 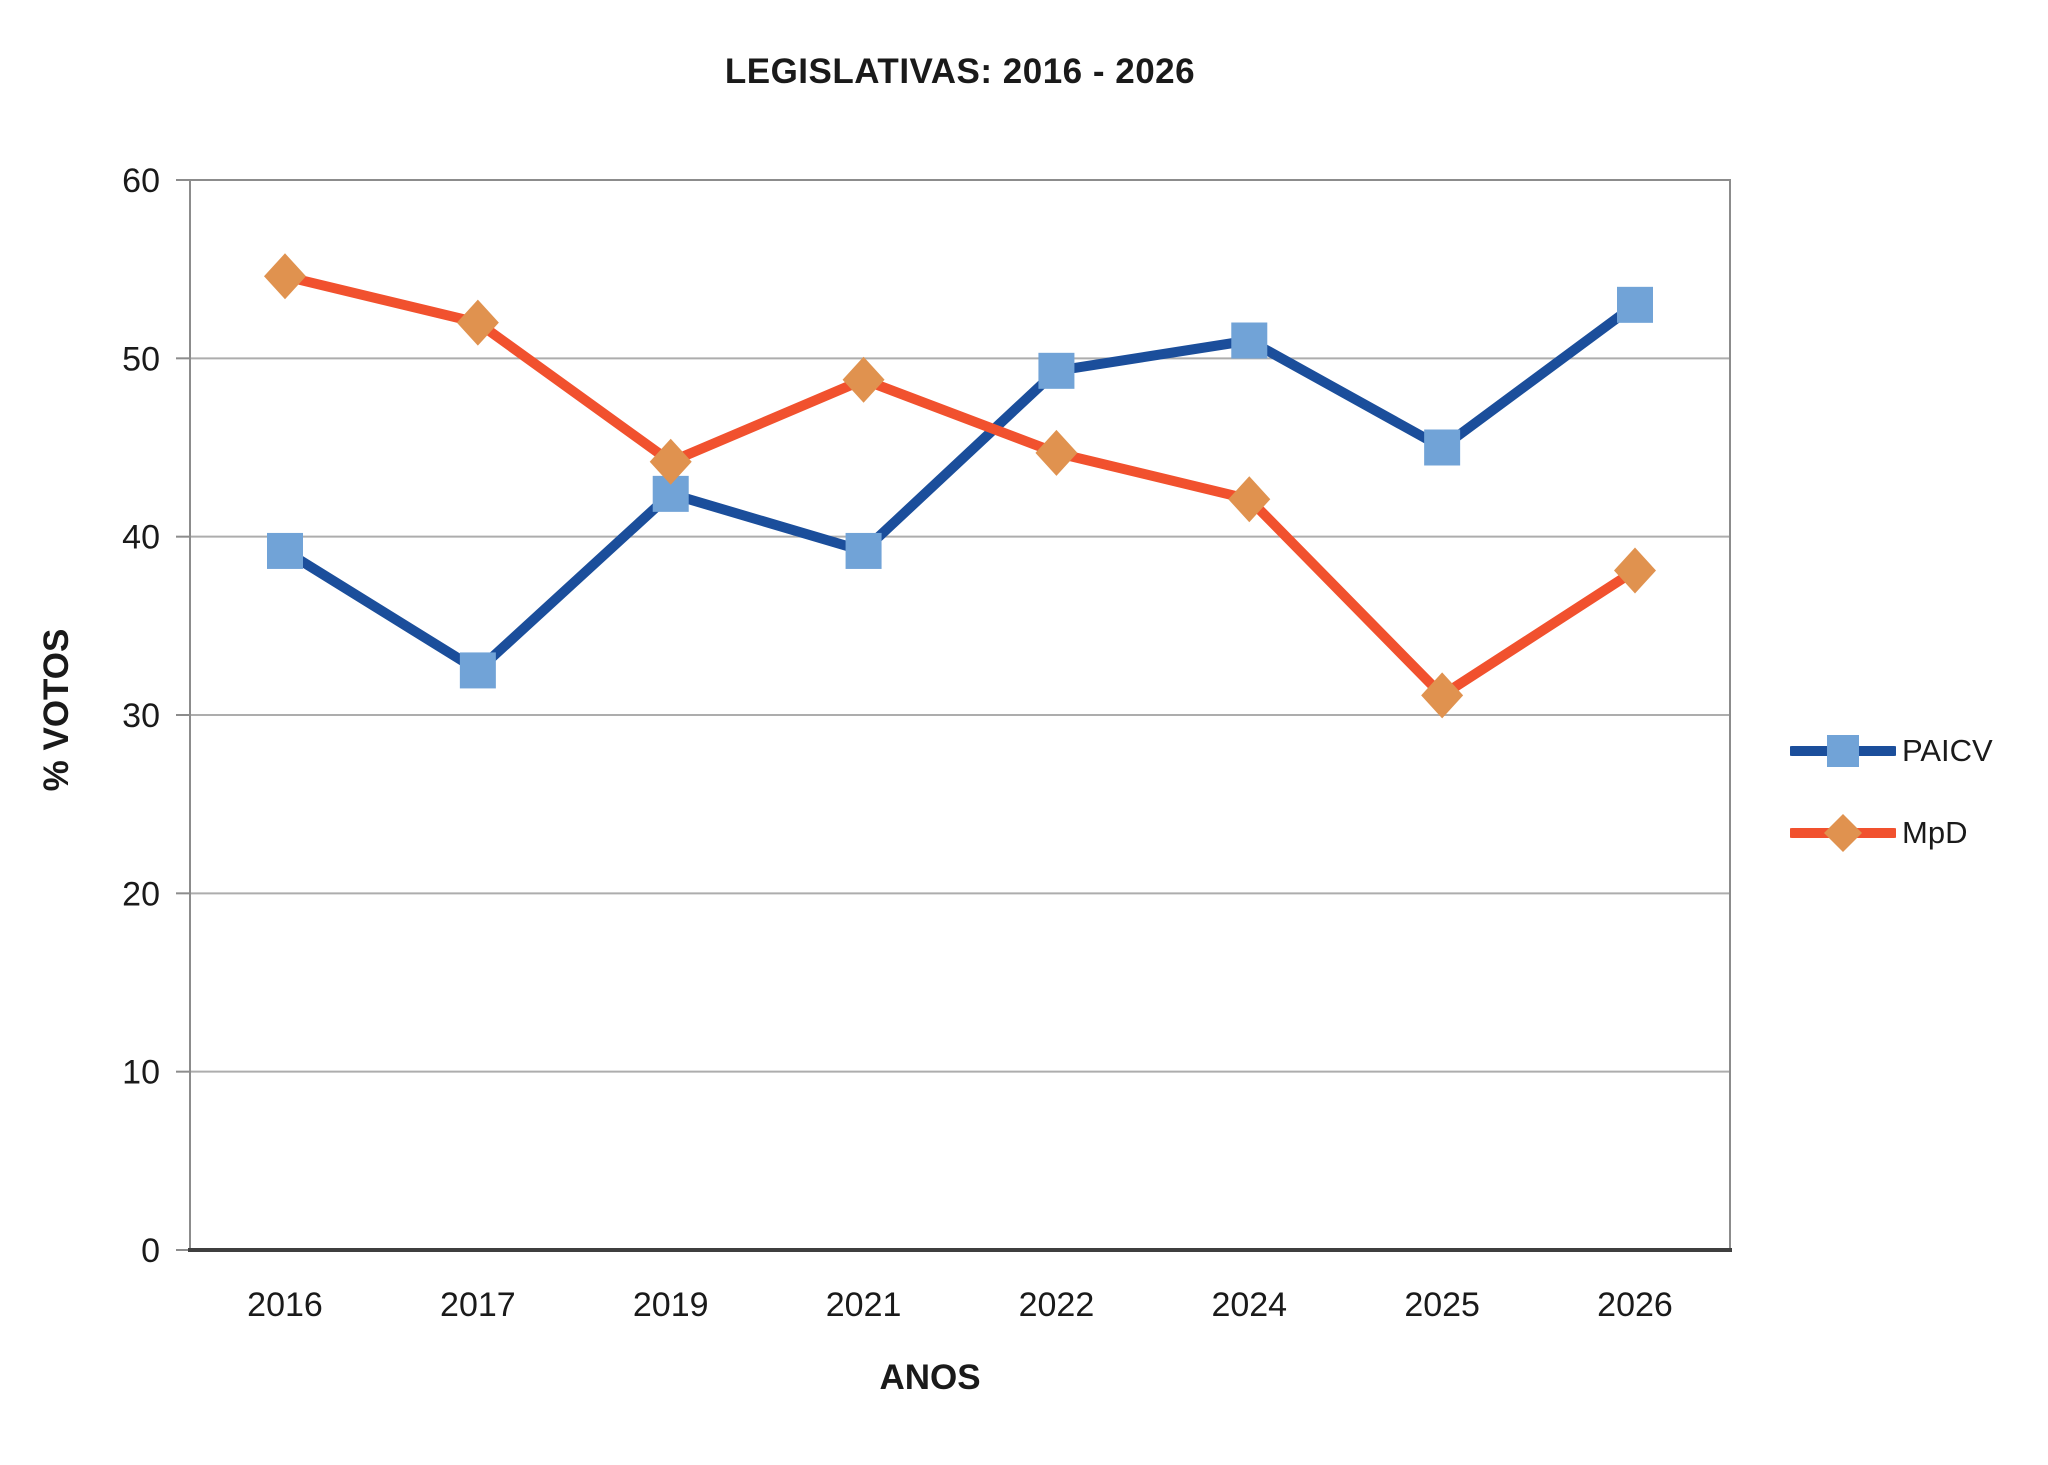 I want to click on y-tick-label: 60, so click(x=141, y=181).